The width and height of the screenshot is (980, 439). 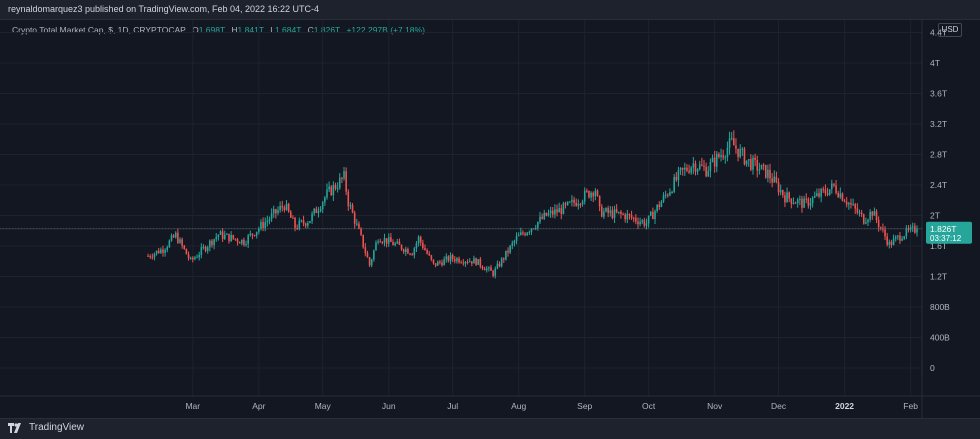 What do you see at coordinates (46, 427) in the screenshot?
I see `tradingview-logo: TradingView` at bounding box center [46, 427].